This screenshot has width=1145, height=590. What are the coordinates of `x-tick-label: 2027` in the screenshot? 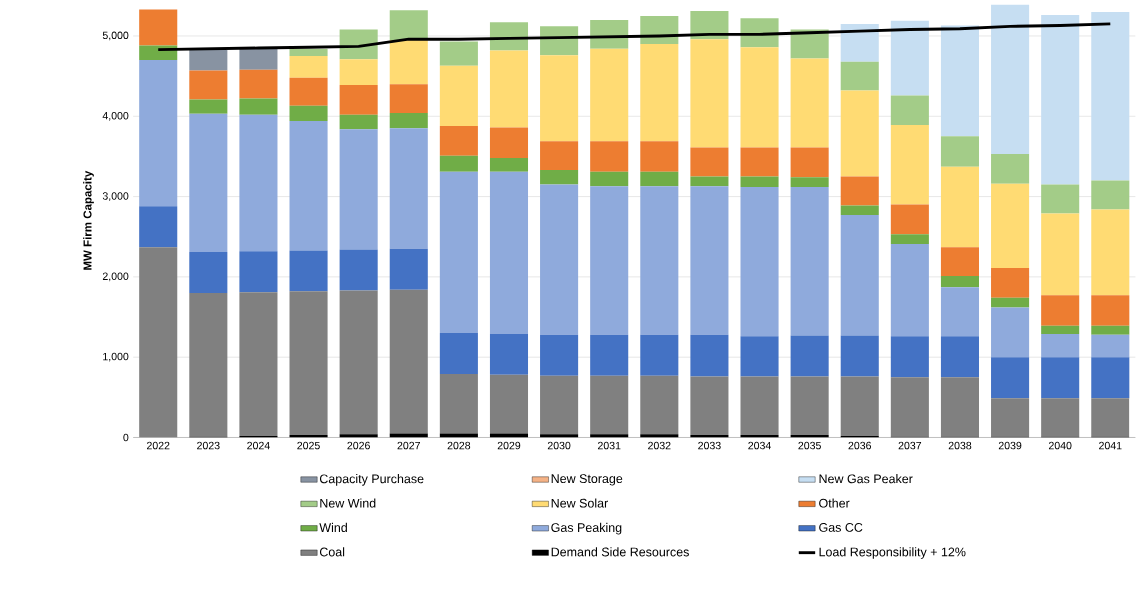 It's located at (408, 445).